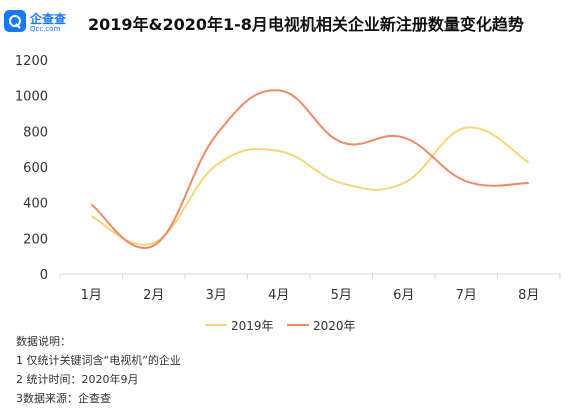  Describe the element at coordinates (63, 398) in the screenshot. I see `note-source: 3数据来源：企查查` at that location.